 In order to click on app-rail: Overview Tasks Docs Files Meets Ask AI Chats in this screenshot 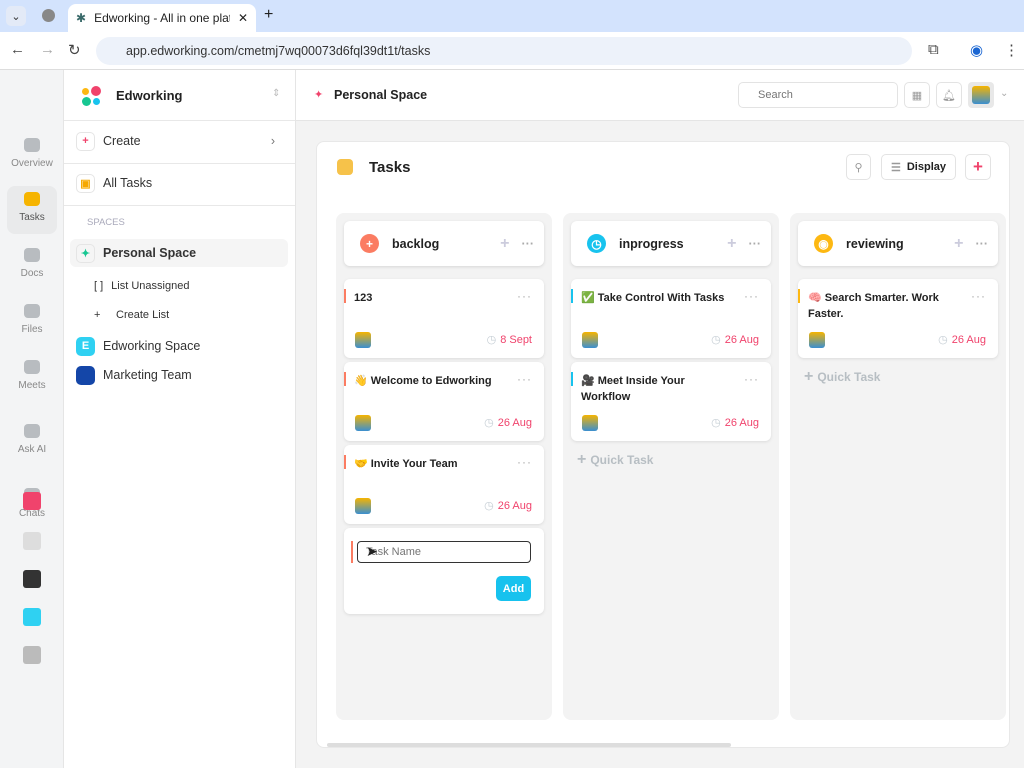, I will do `click(32, 419)`.